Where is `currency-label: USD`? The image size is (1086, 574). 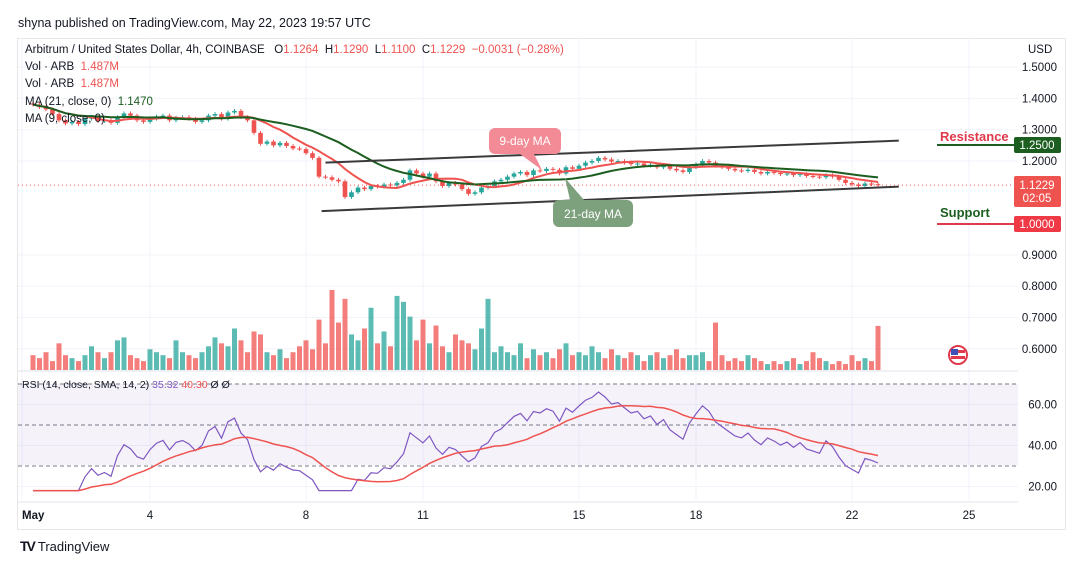
currency-label: USD is located at coordinates (1040, 50).